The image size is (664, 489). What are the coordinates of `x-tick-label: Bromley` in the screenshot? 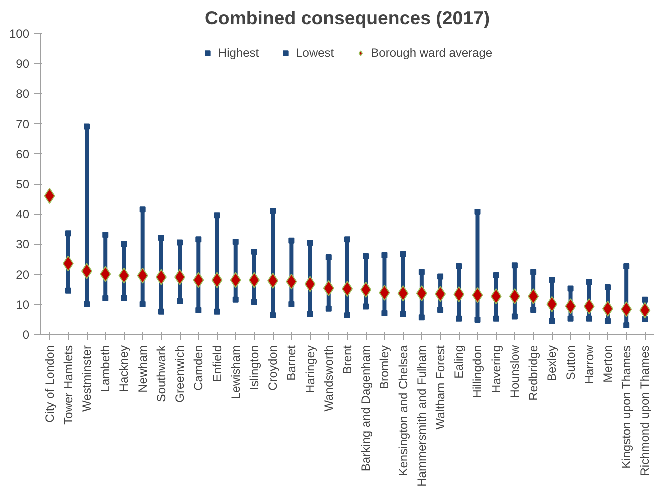 It's located at (385, 367).